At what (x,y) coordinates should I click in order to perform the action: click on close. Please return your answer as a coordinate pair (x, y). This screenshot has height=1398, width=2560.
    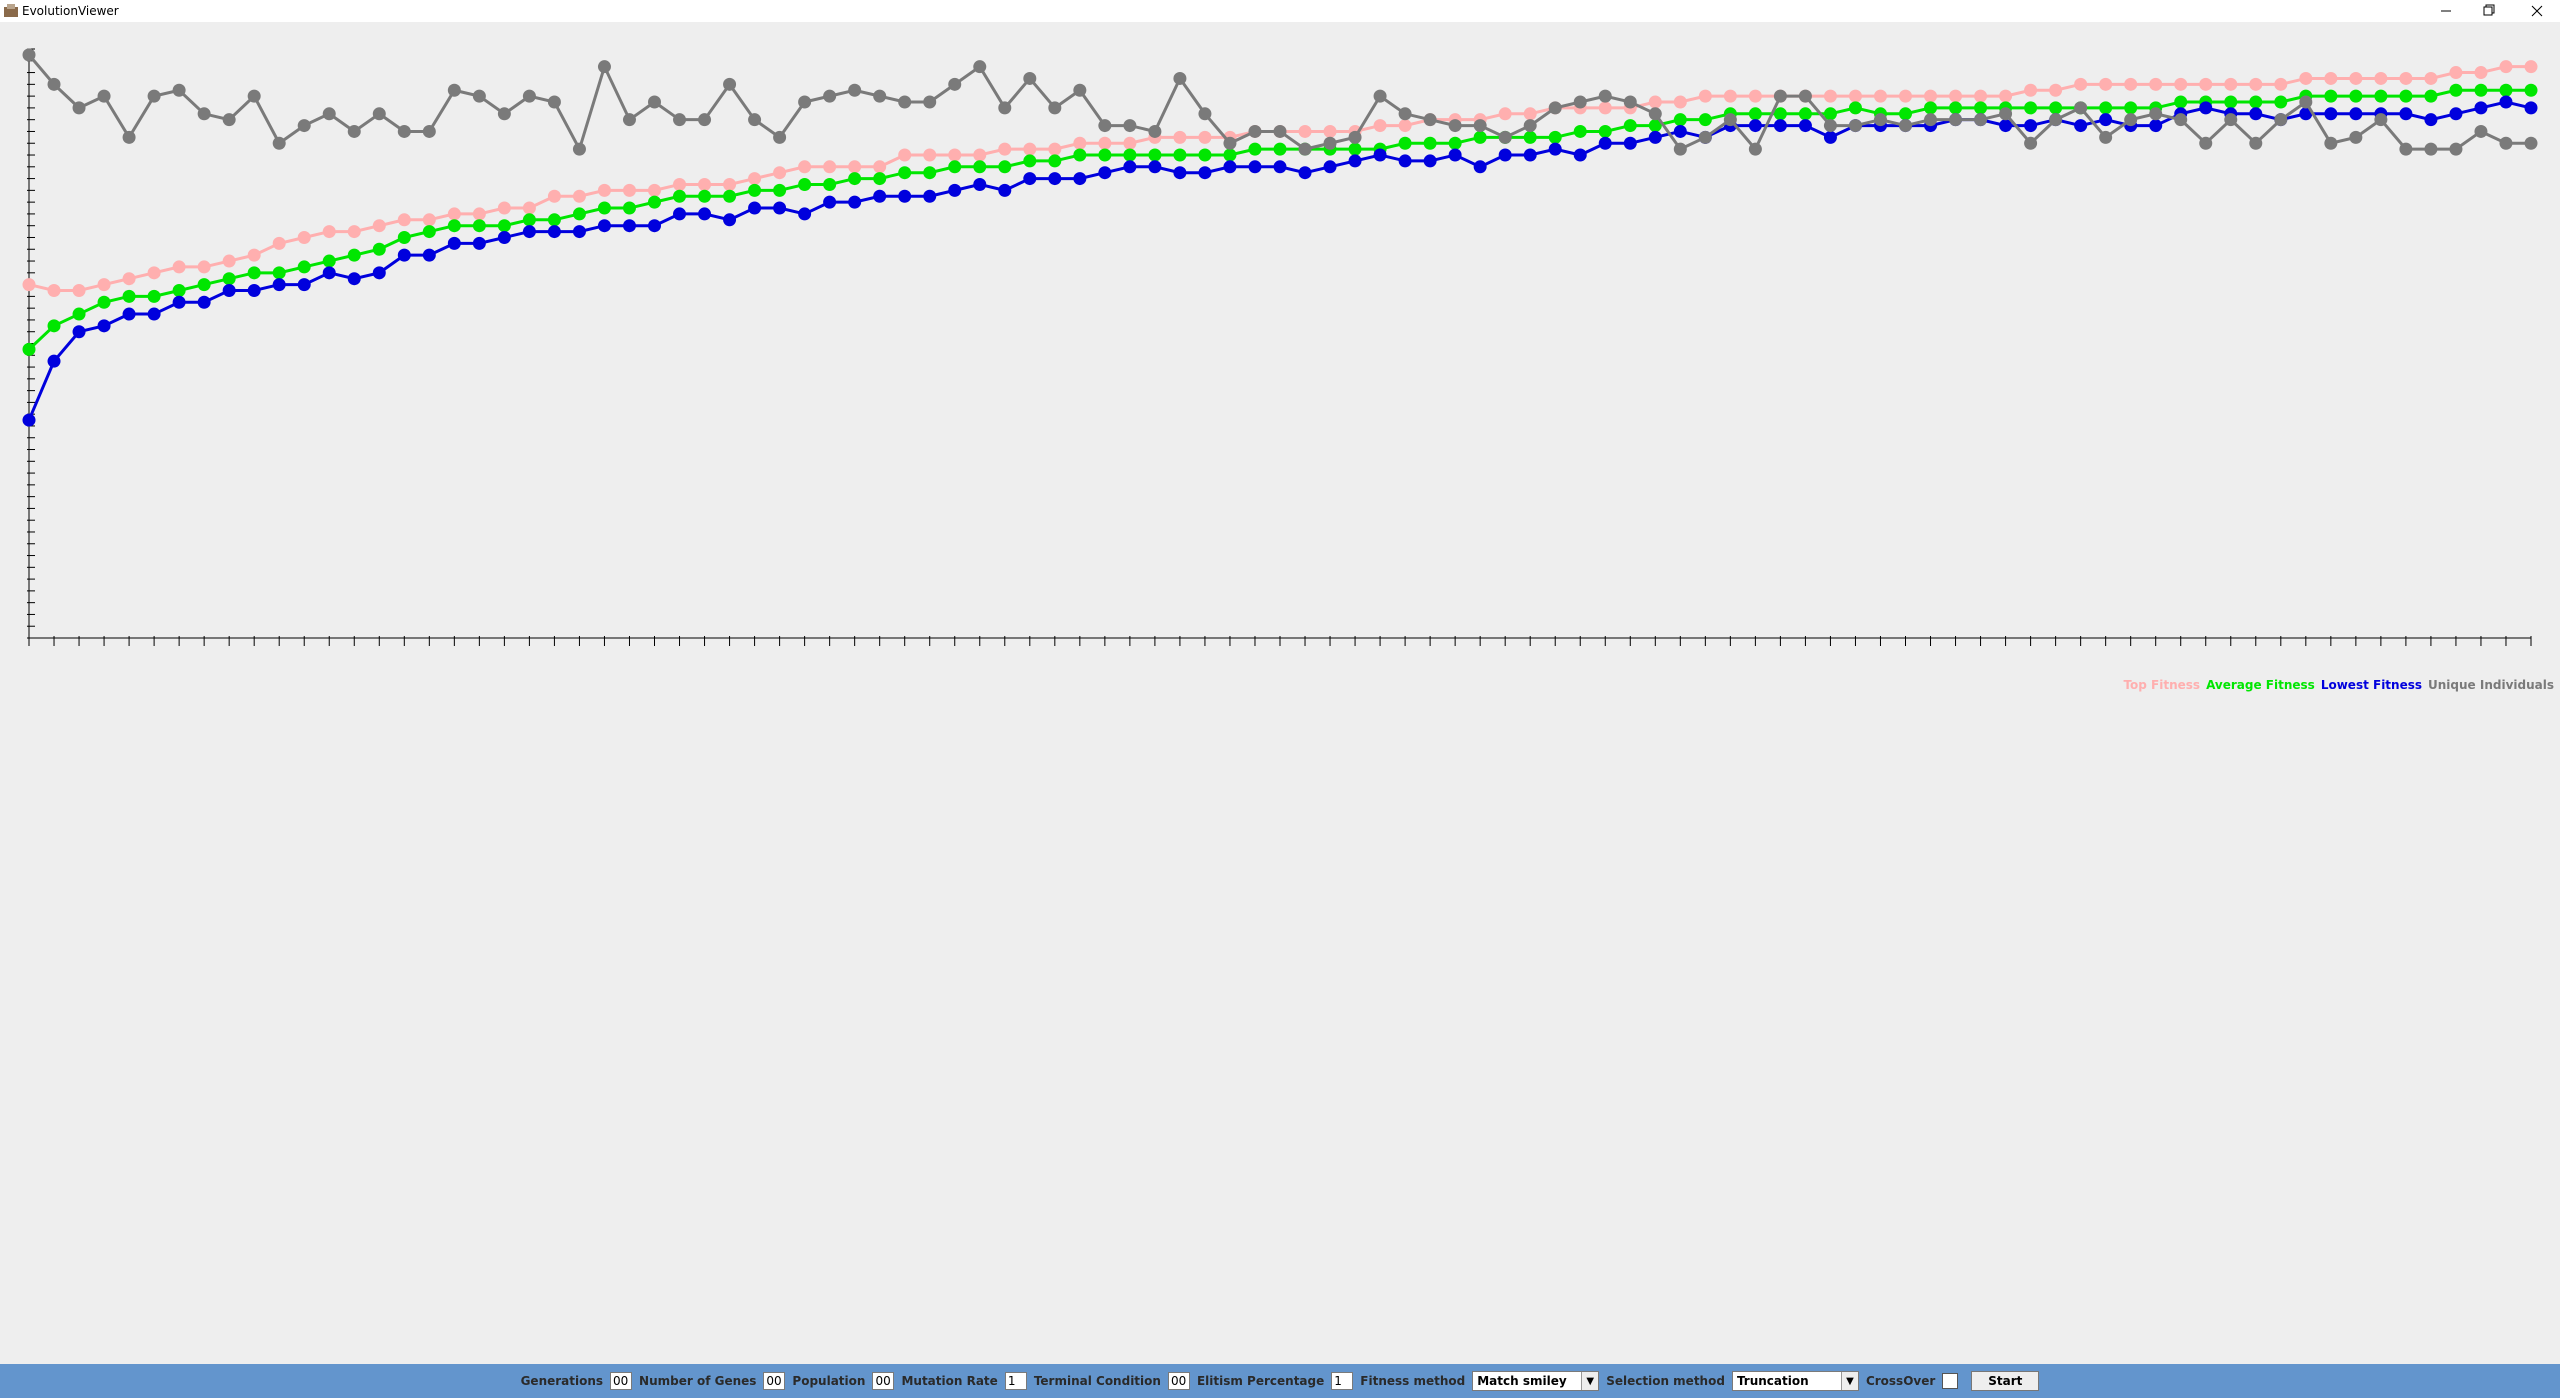
    Looking at the image, I should click on (2537, 11).